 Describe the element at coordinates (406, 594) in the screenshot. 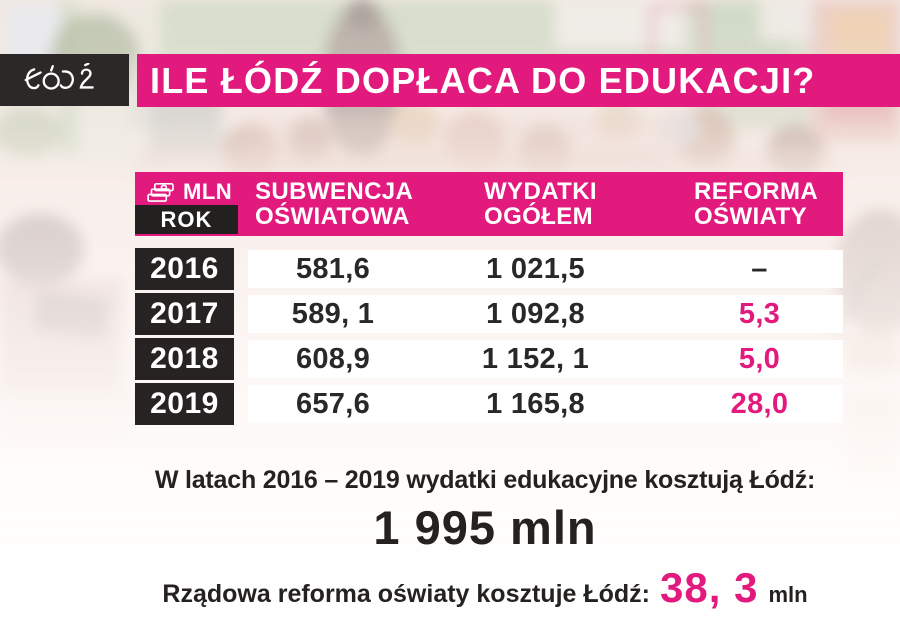

I see `summary-line2-prefix: Rządowa reforma oświaty kosztuje Łódź:` at that location.